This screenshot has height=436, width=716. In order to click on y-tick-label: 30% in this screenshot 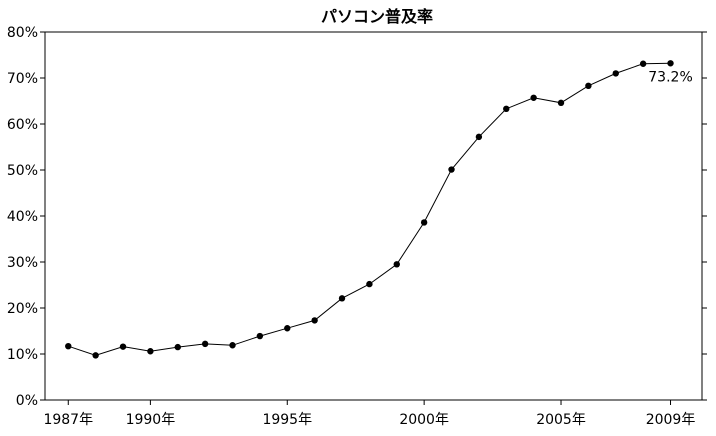, I will do `click(22, 263)`.